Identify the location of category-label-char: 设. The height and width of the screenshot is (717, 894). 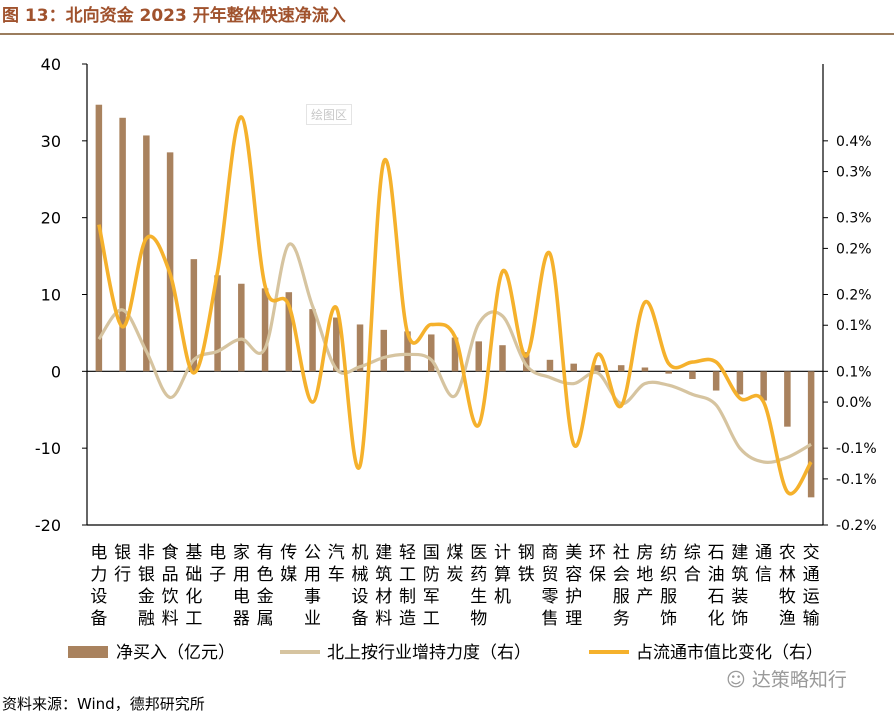
(98, 597).